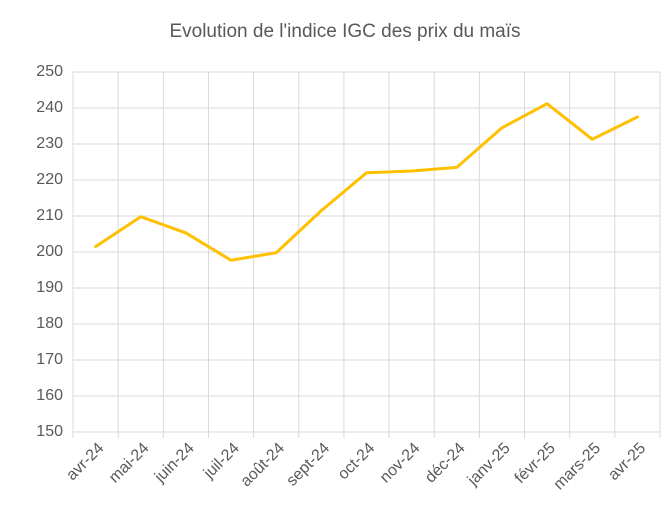 This screenshot has height=522, width=668. Describe the element at coordinates (49, 431) in the screenshot. I see `y-tick-label: 150` at that location.